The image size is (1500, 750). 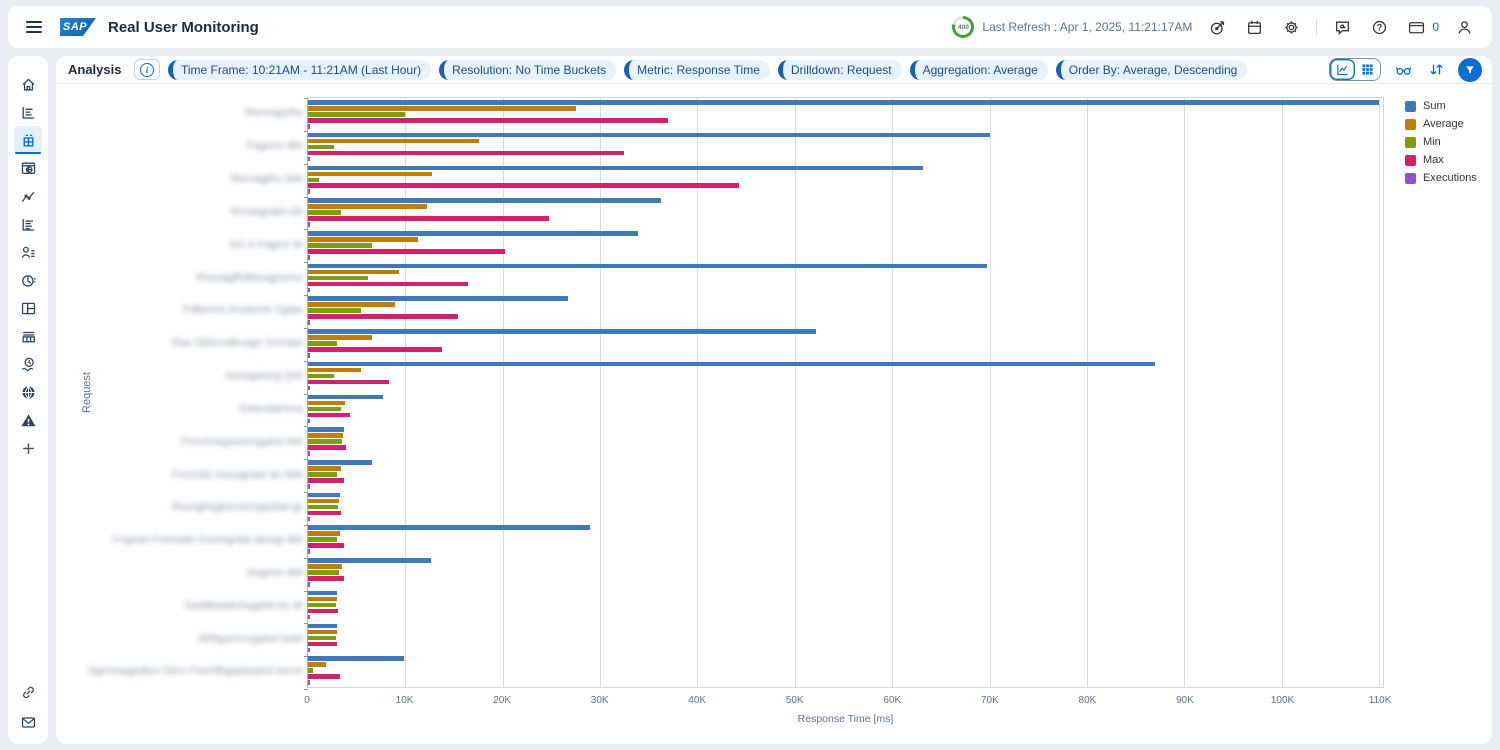 I want to click on mail-icon, so click(x=28, y=722).